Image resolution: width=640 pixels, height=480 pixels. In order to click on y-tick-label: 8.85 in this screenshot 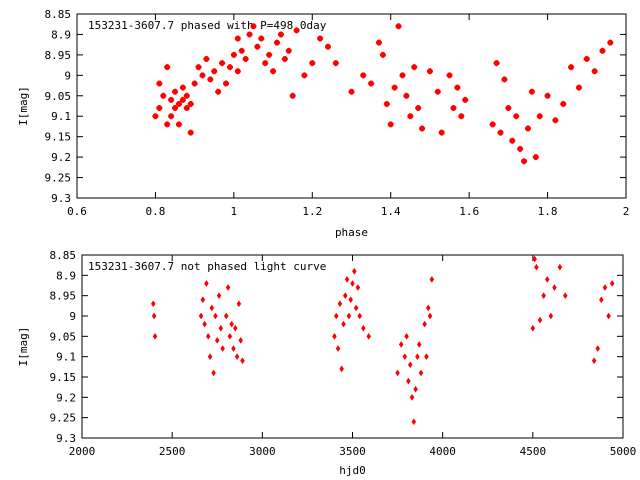, I will do `click(63, 255)`.